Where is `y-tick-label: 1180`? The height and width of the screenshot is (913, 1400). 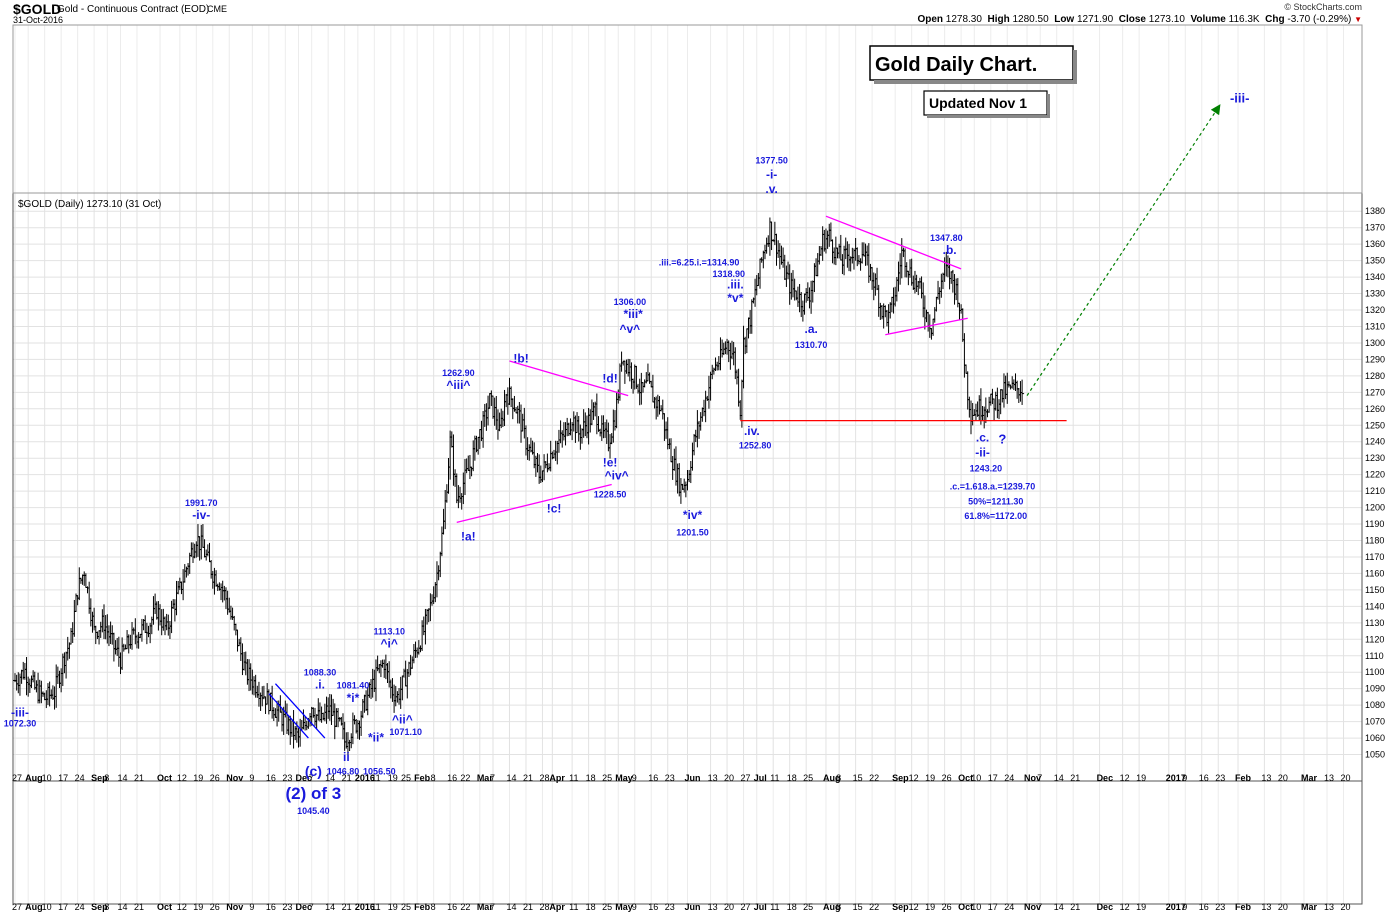 y-tick-label: 1180 is located at coordinates (1374, 541).